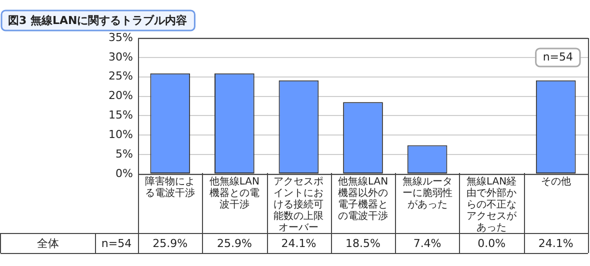  Describe the element at coordinates (98, 20) in the screenshot. I see `chart-title: 図3 無線LANに関するトラブル内容` at that location.